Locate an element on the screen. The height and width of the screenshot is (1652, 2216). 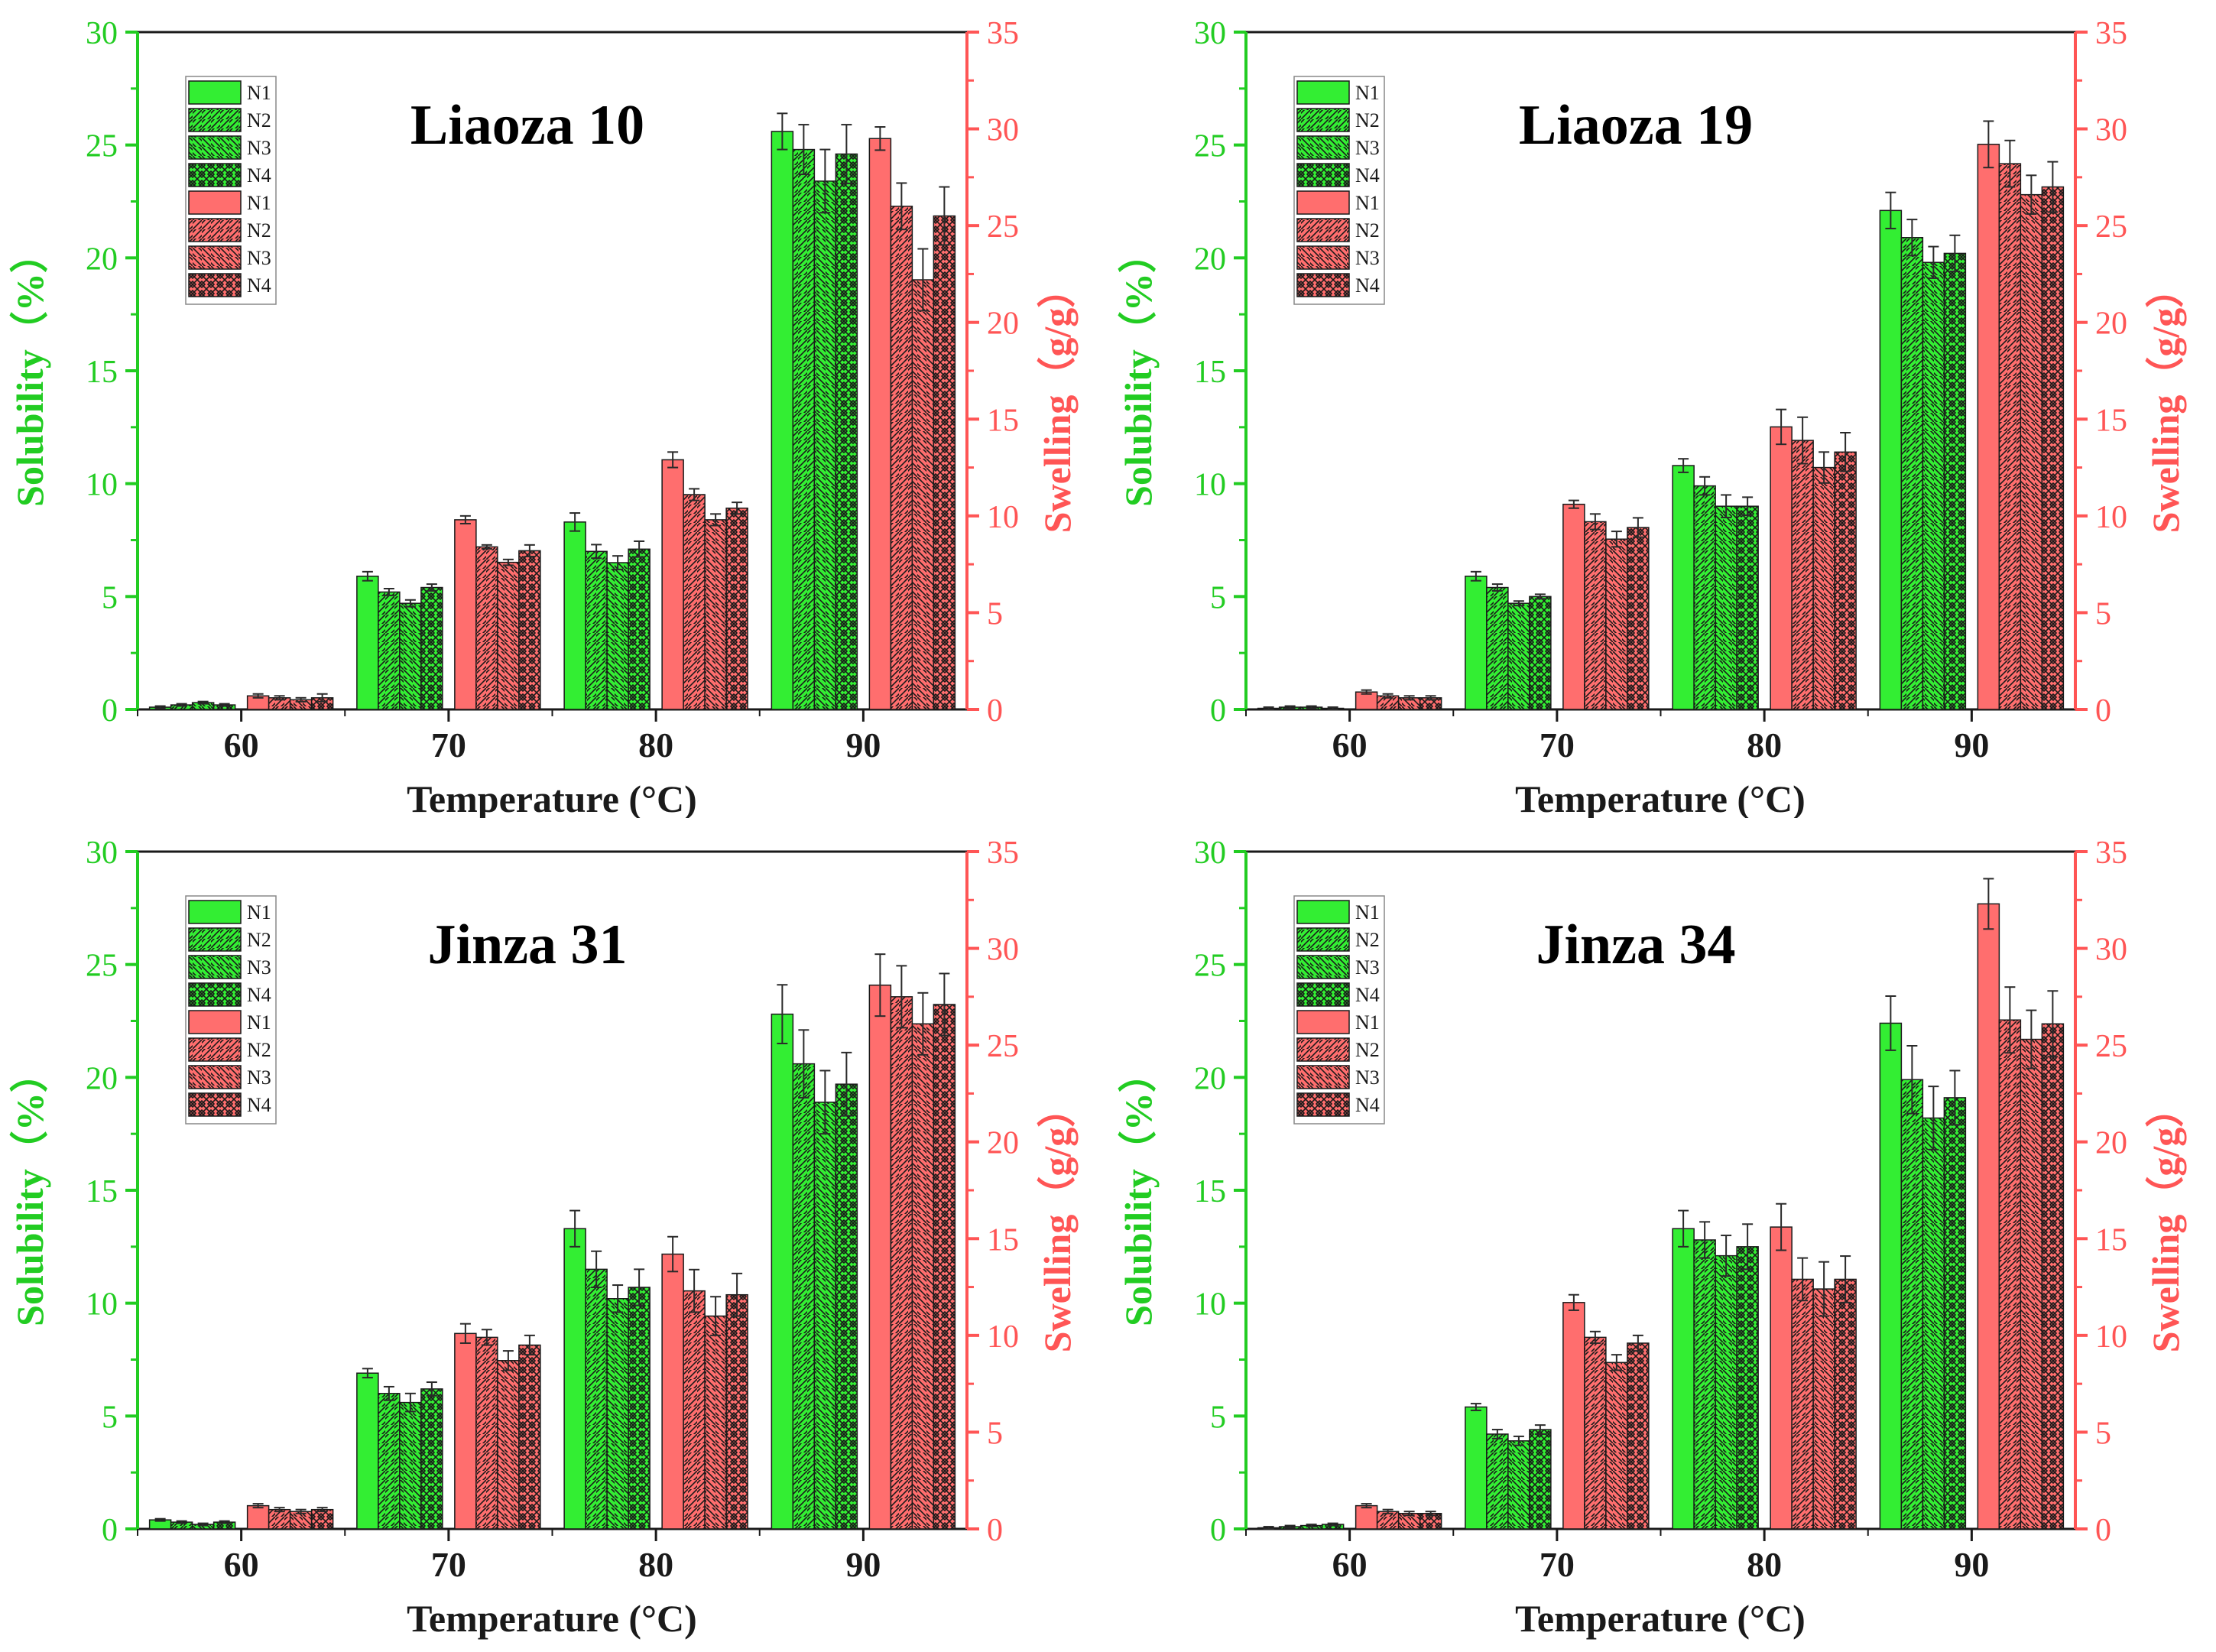
chart-title: Liaoza 10 is located at coordinates (527, 125).